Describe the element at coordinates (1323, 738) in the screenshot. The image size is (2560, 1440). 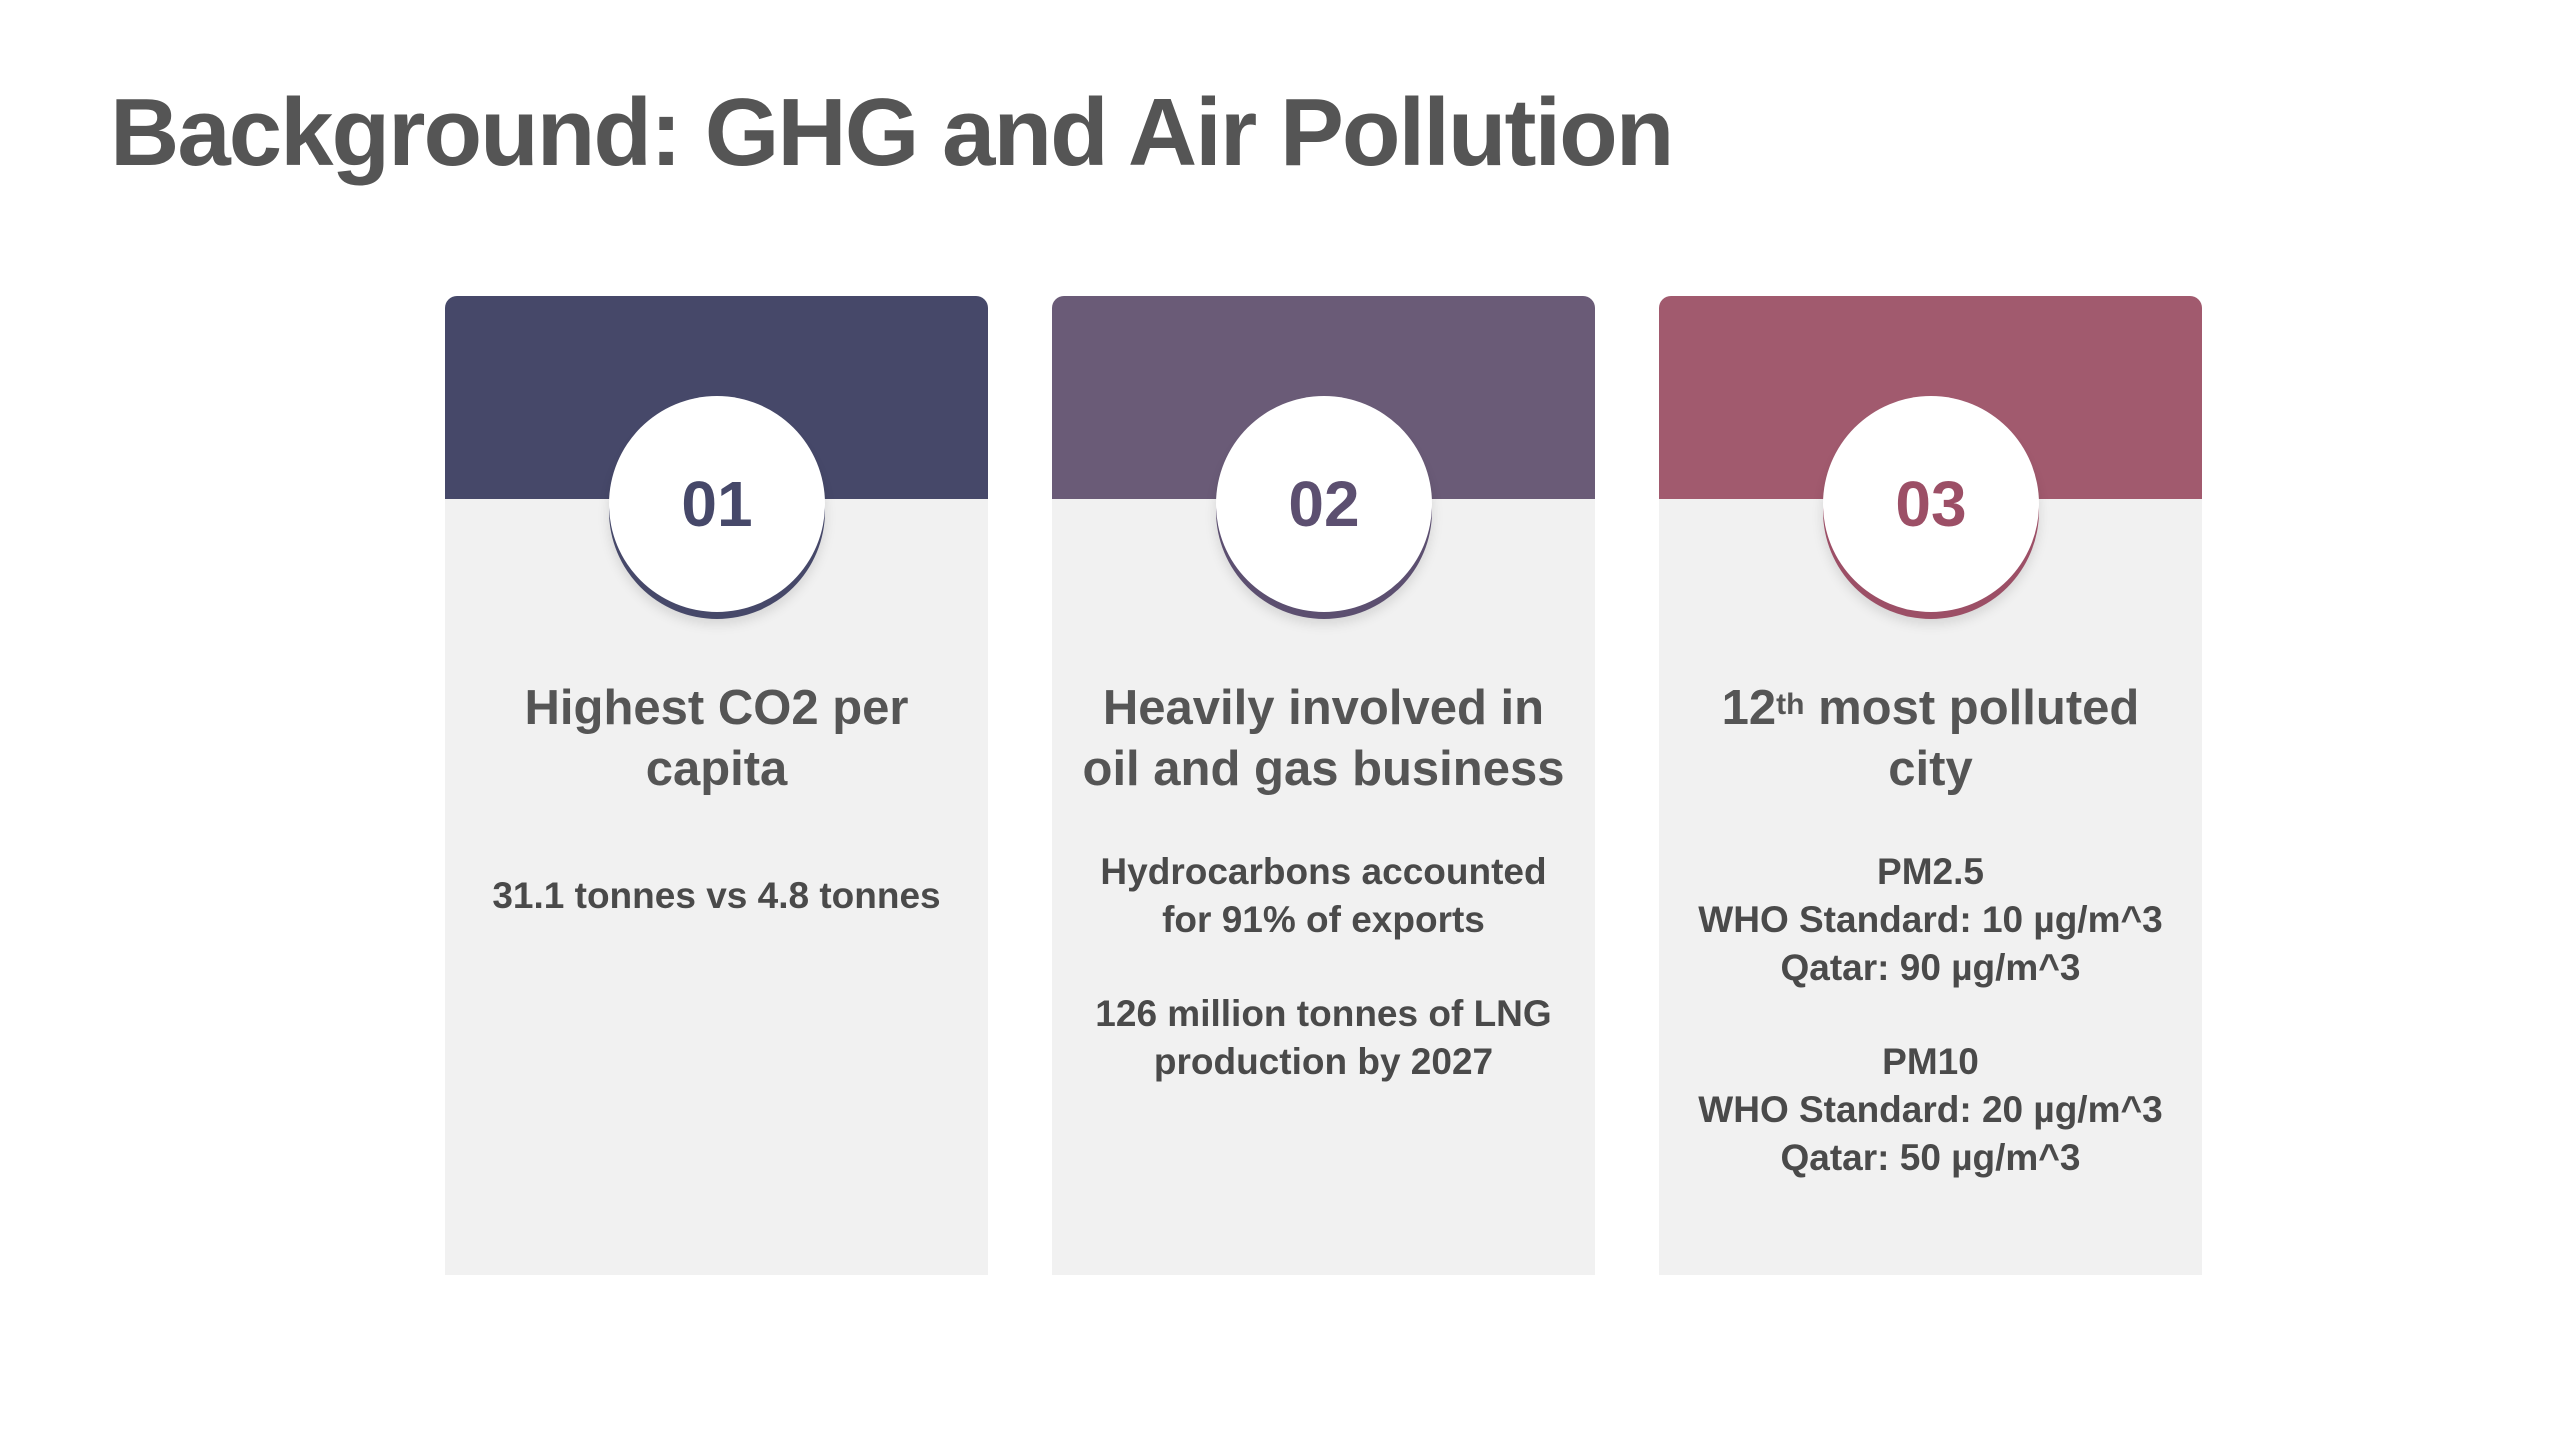
I see `card-heading: Heavily involved in oil and gas business` at that location.